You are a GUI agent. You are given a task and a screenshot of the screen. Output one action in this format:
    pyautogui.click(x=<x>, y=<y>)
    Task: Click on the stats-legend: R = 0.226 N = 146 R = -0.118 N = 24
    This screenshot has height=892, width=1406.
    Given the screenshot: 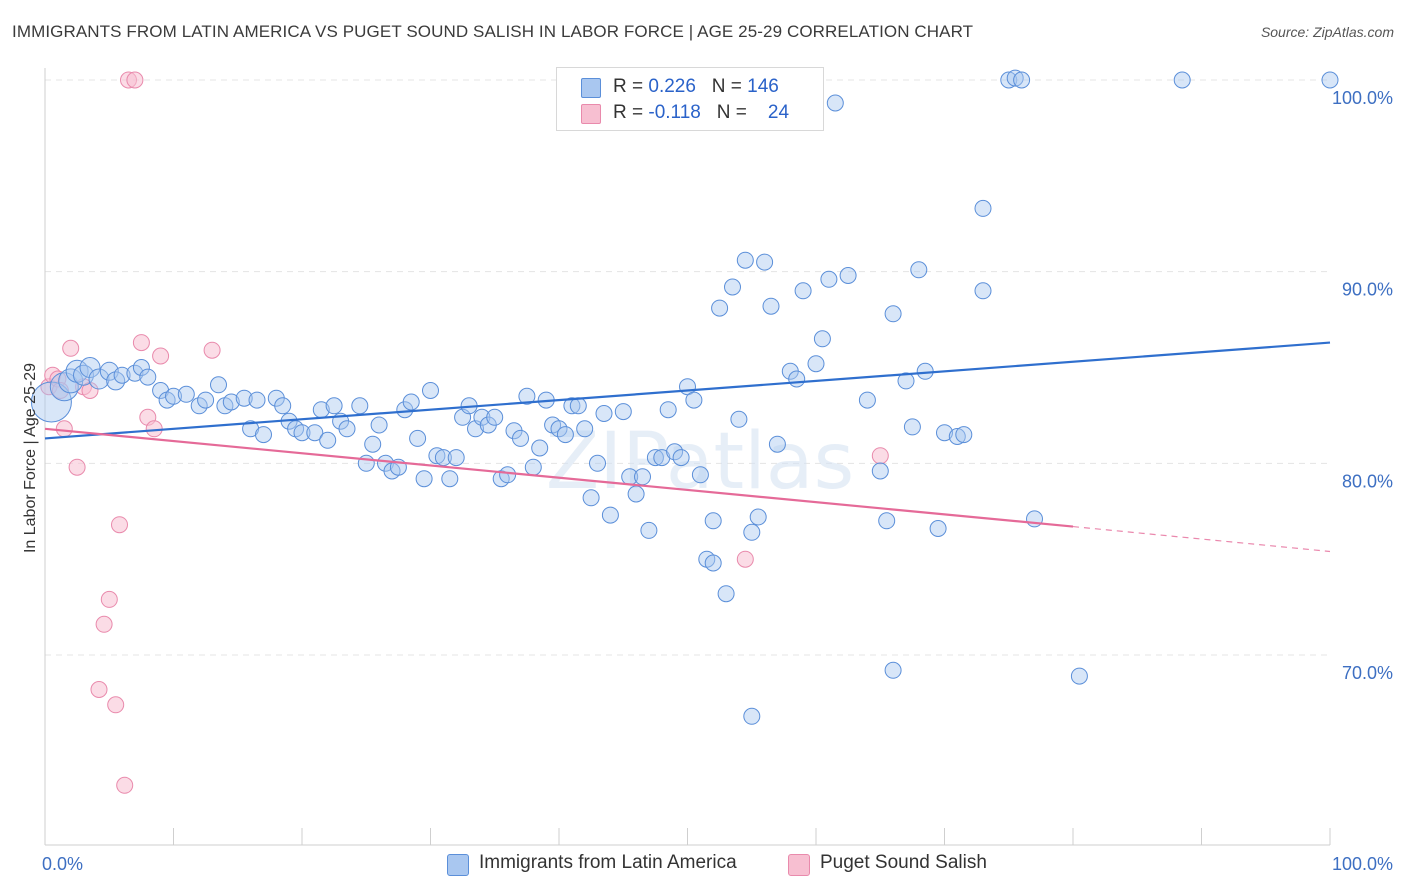 What is the action you would take?
    pyautogui.click(x=690, y=99)
    